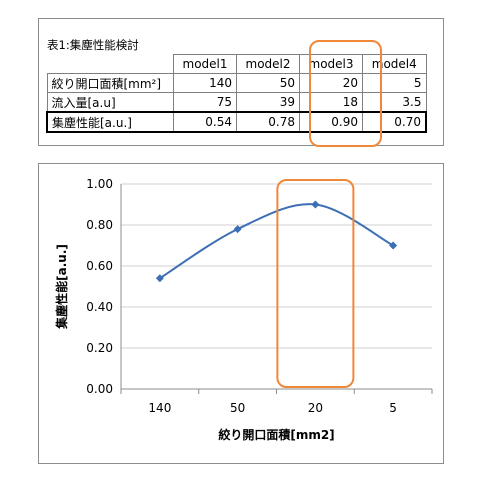  Describe the element at coordinates (61, 287) in the screenshot. I see `y-axis-label: 集塵性能[a.u.]` at that location.